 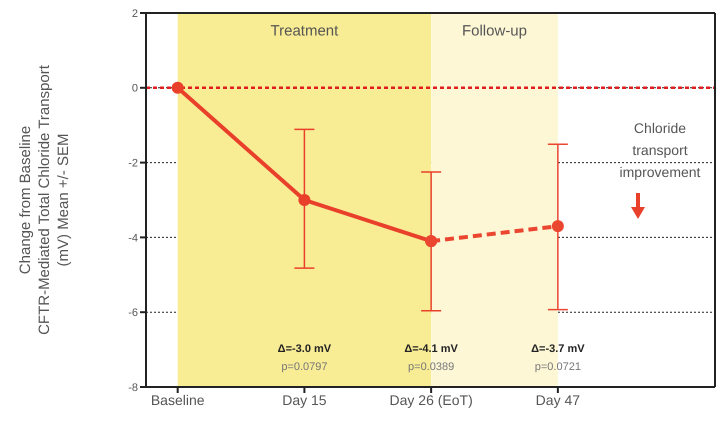 I want to click on x-tick-label: Day 15, so click(x=304, y=400).